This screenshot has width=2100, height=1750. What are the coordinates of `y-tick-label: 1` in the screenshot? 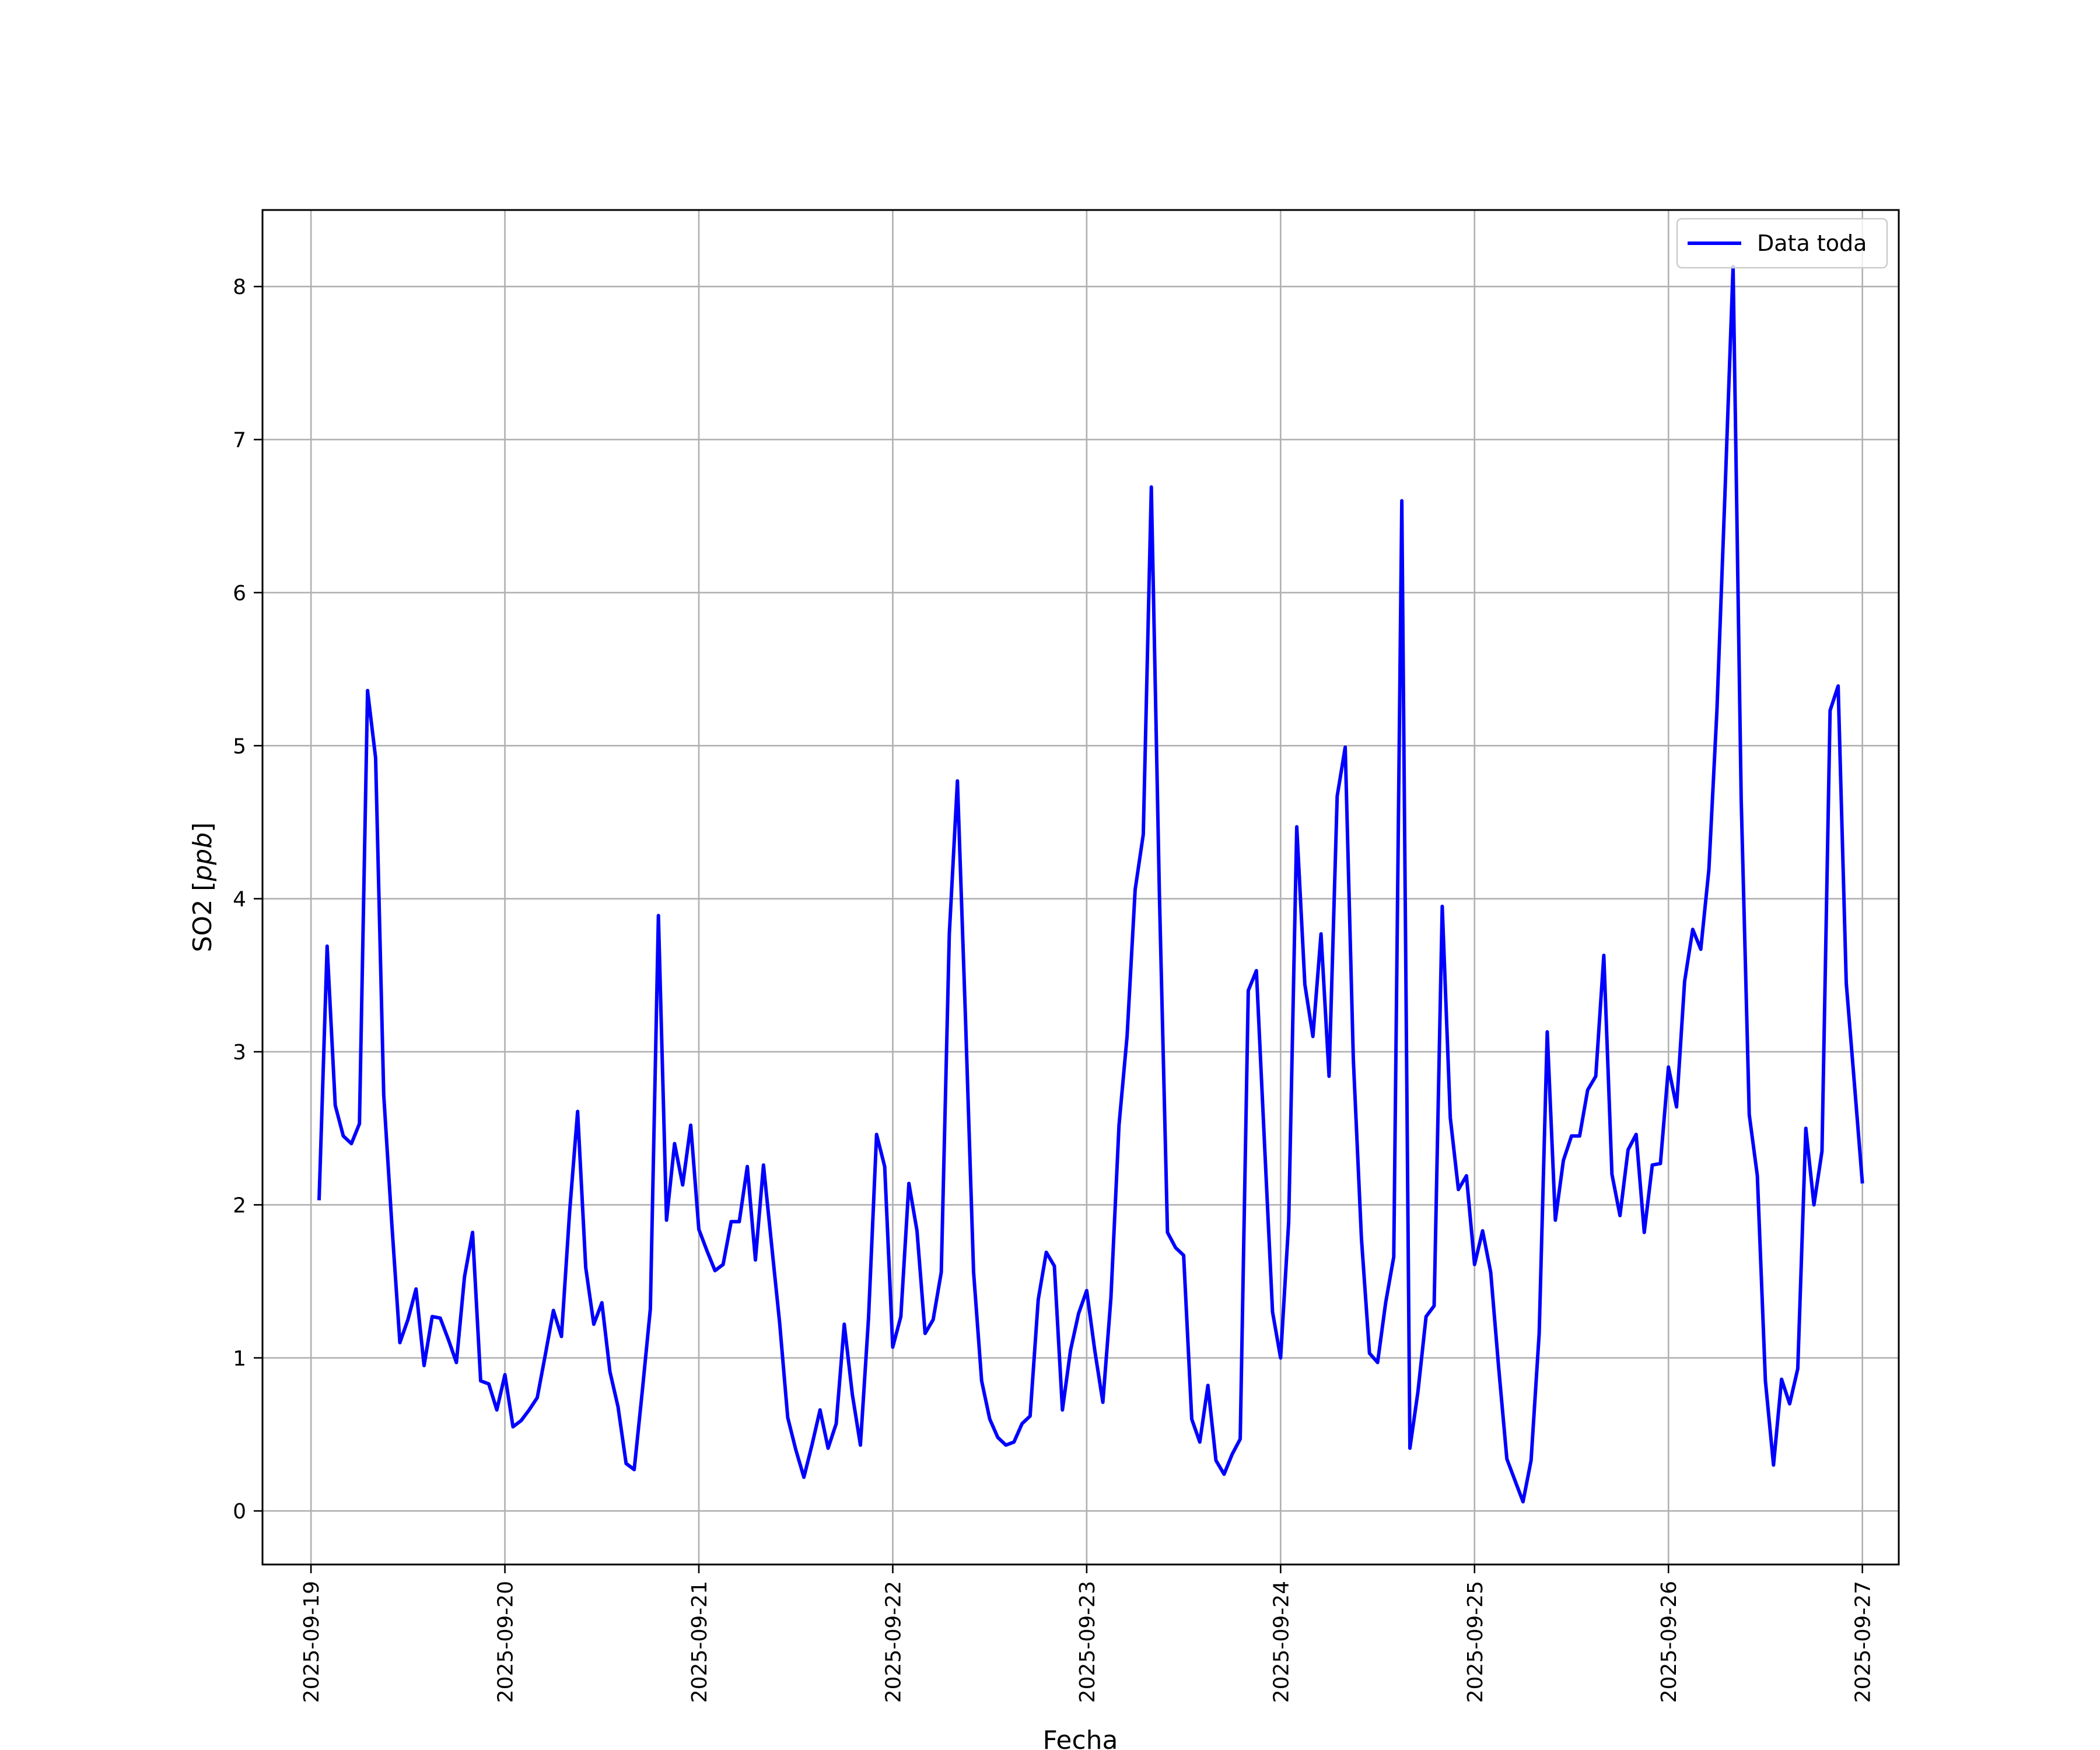 It's located at (239, 1359).